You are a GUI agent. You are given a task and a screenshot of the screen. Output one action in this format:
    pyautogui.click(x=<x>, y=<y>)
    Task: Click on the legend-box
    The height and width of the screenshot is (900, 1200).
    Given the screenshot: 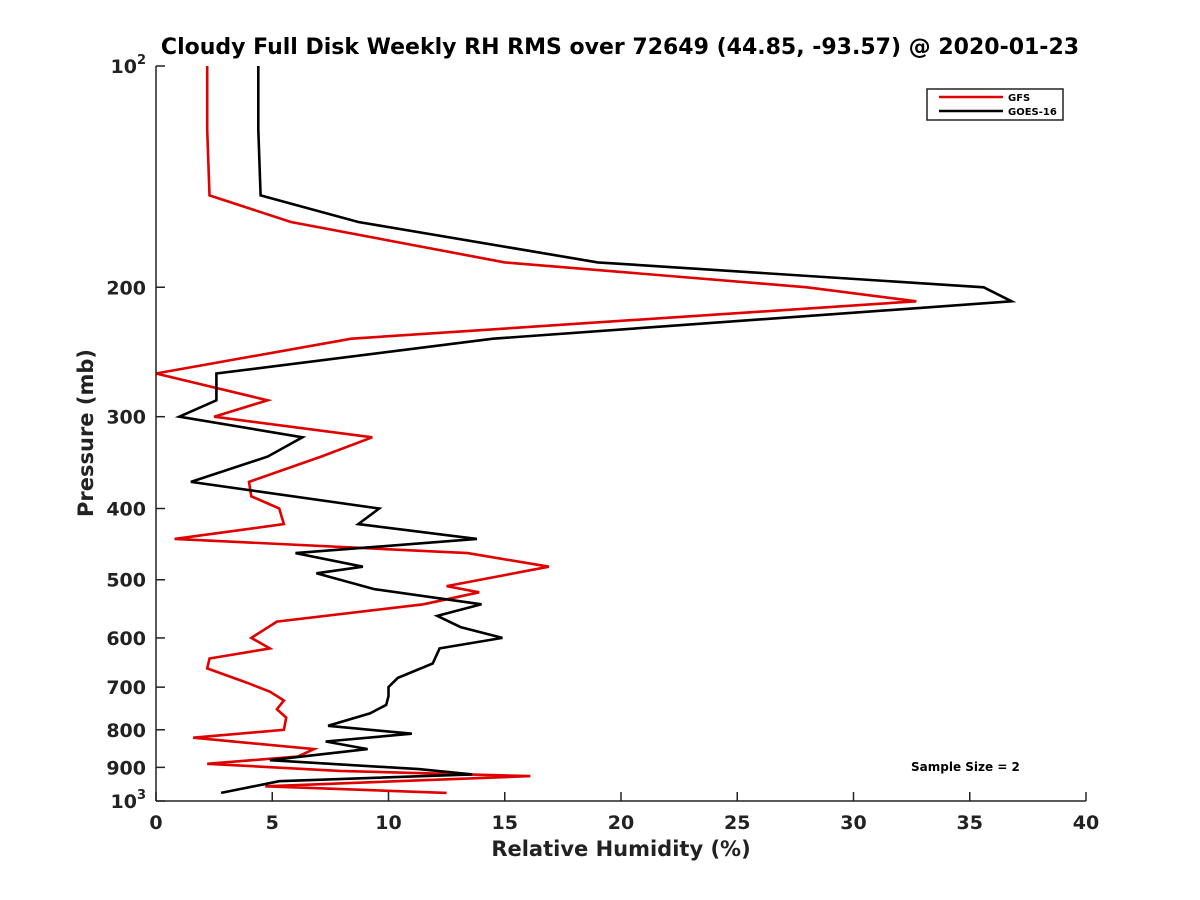 What is the action you would take?
    pyautogui.click(x=995, y=104)
    